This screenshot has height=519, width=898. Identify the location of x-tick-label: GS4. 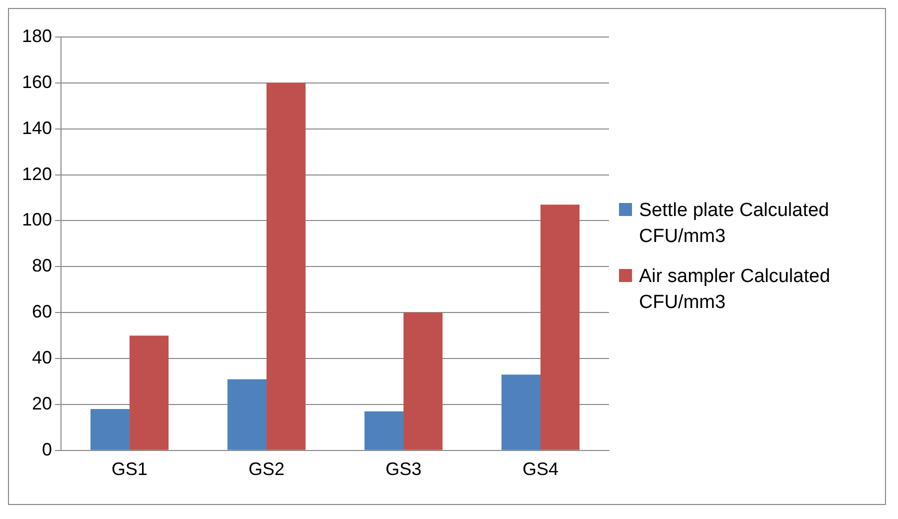
(540, 469).